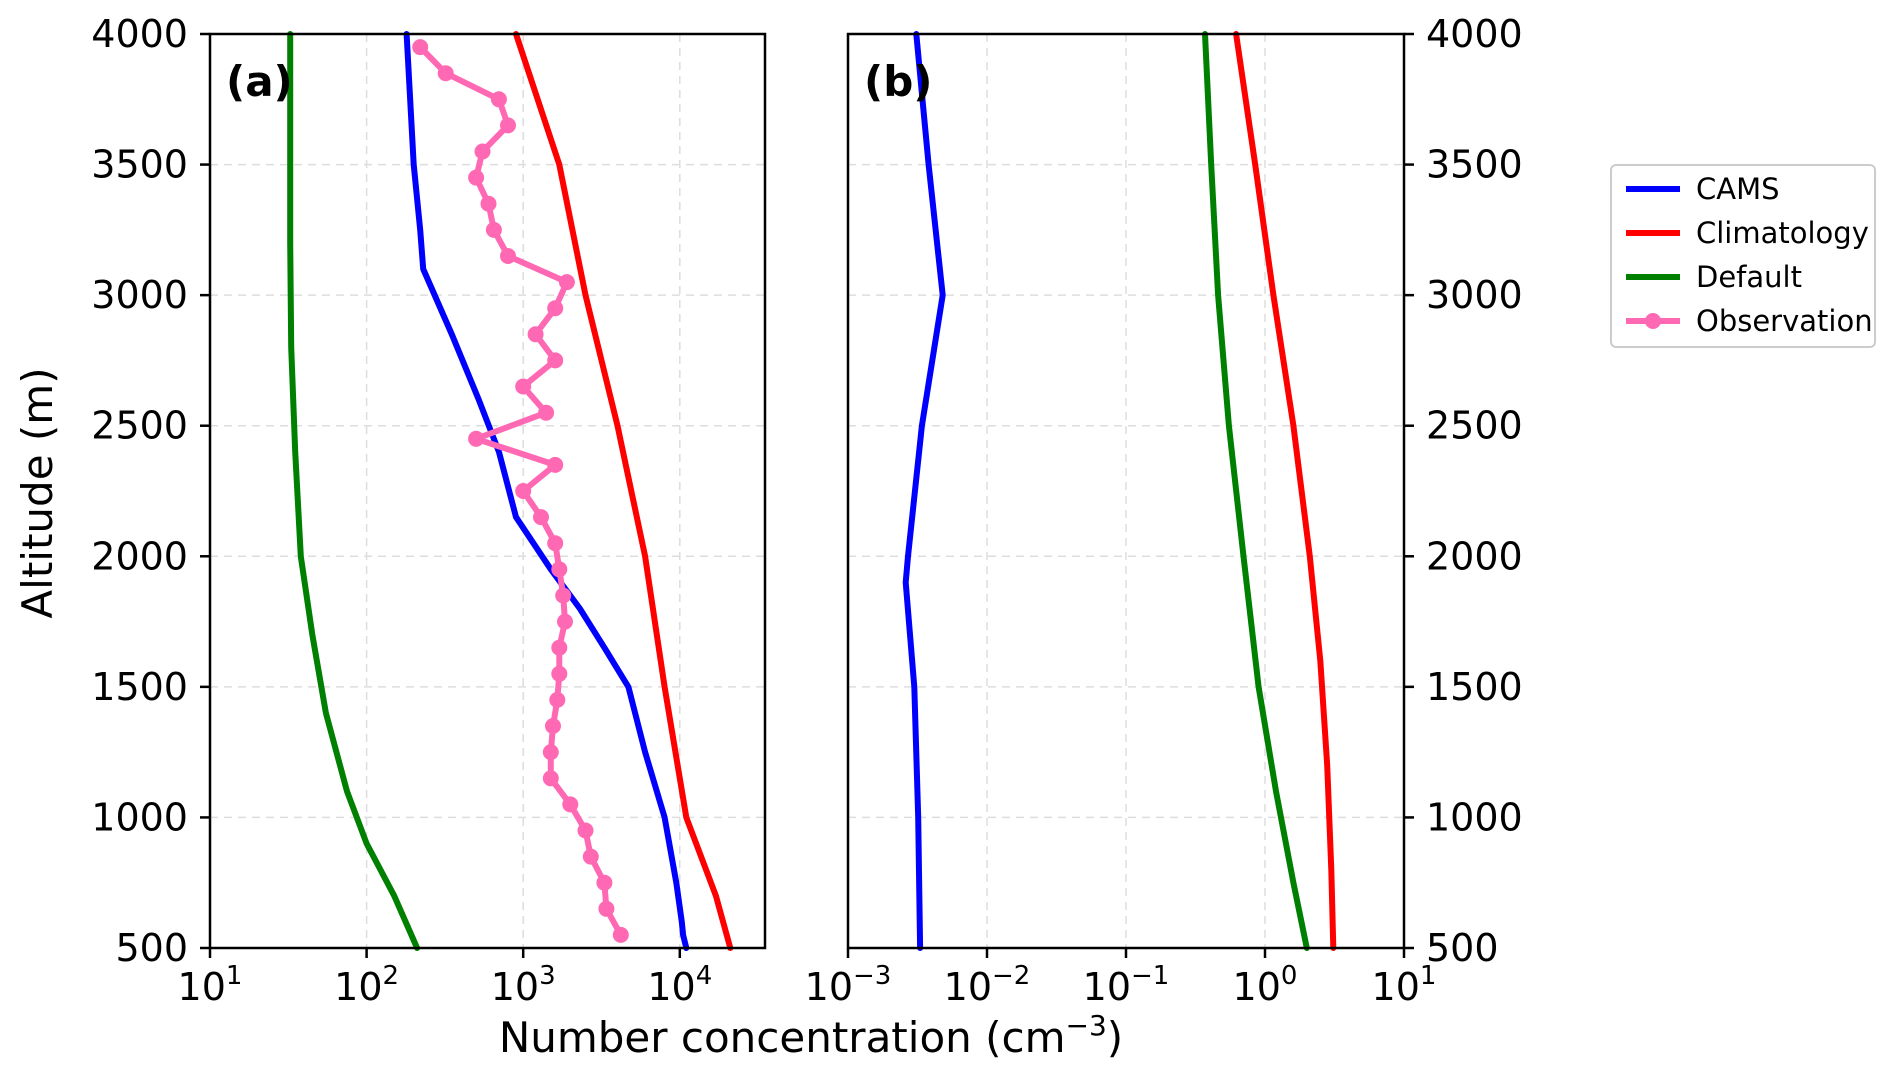  I want to click on y-axis-label: Altitude (m), so click(37, 492).